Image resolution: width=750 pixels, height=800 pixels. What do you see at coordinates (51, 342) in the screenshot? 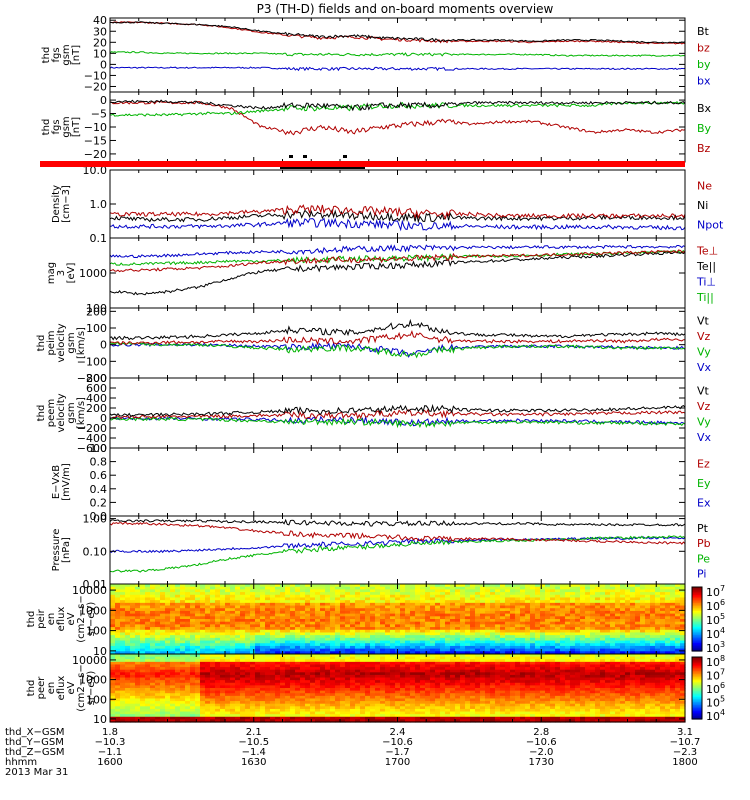
I see `y-axis-label: peim` at bounding box center [51, 342].